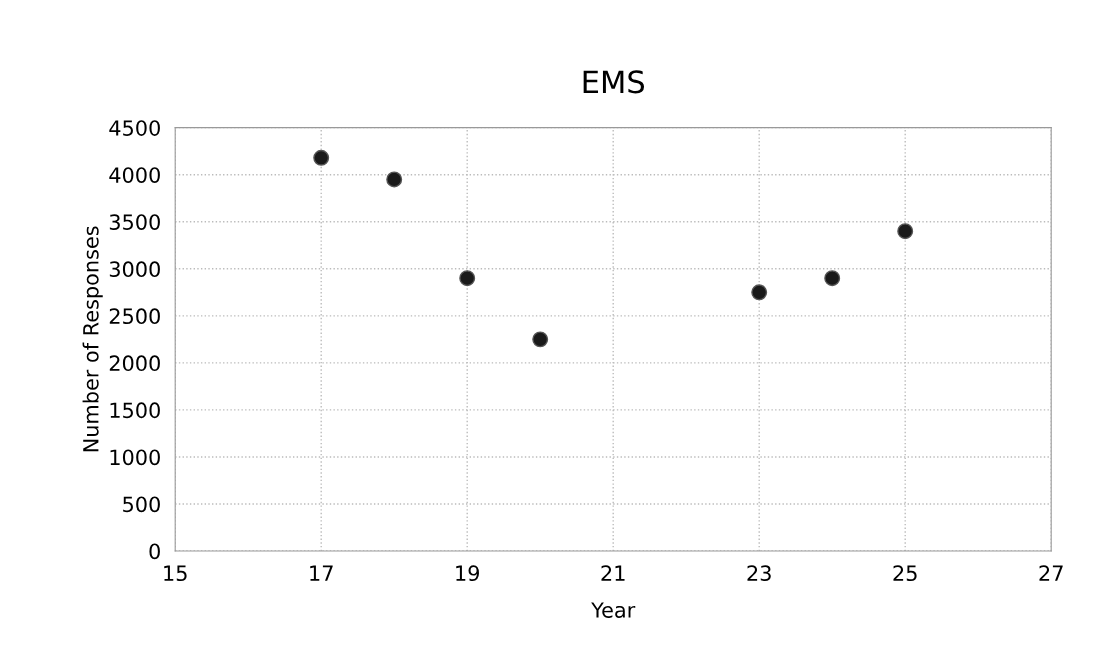  What do you see at coordinates (135, 457) in the screenshot?
I see `y-tick-label: 1000` at bounding box center [135, 457].